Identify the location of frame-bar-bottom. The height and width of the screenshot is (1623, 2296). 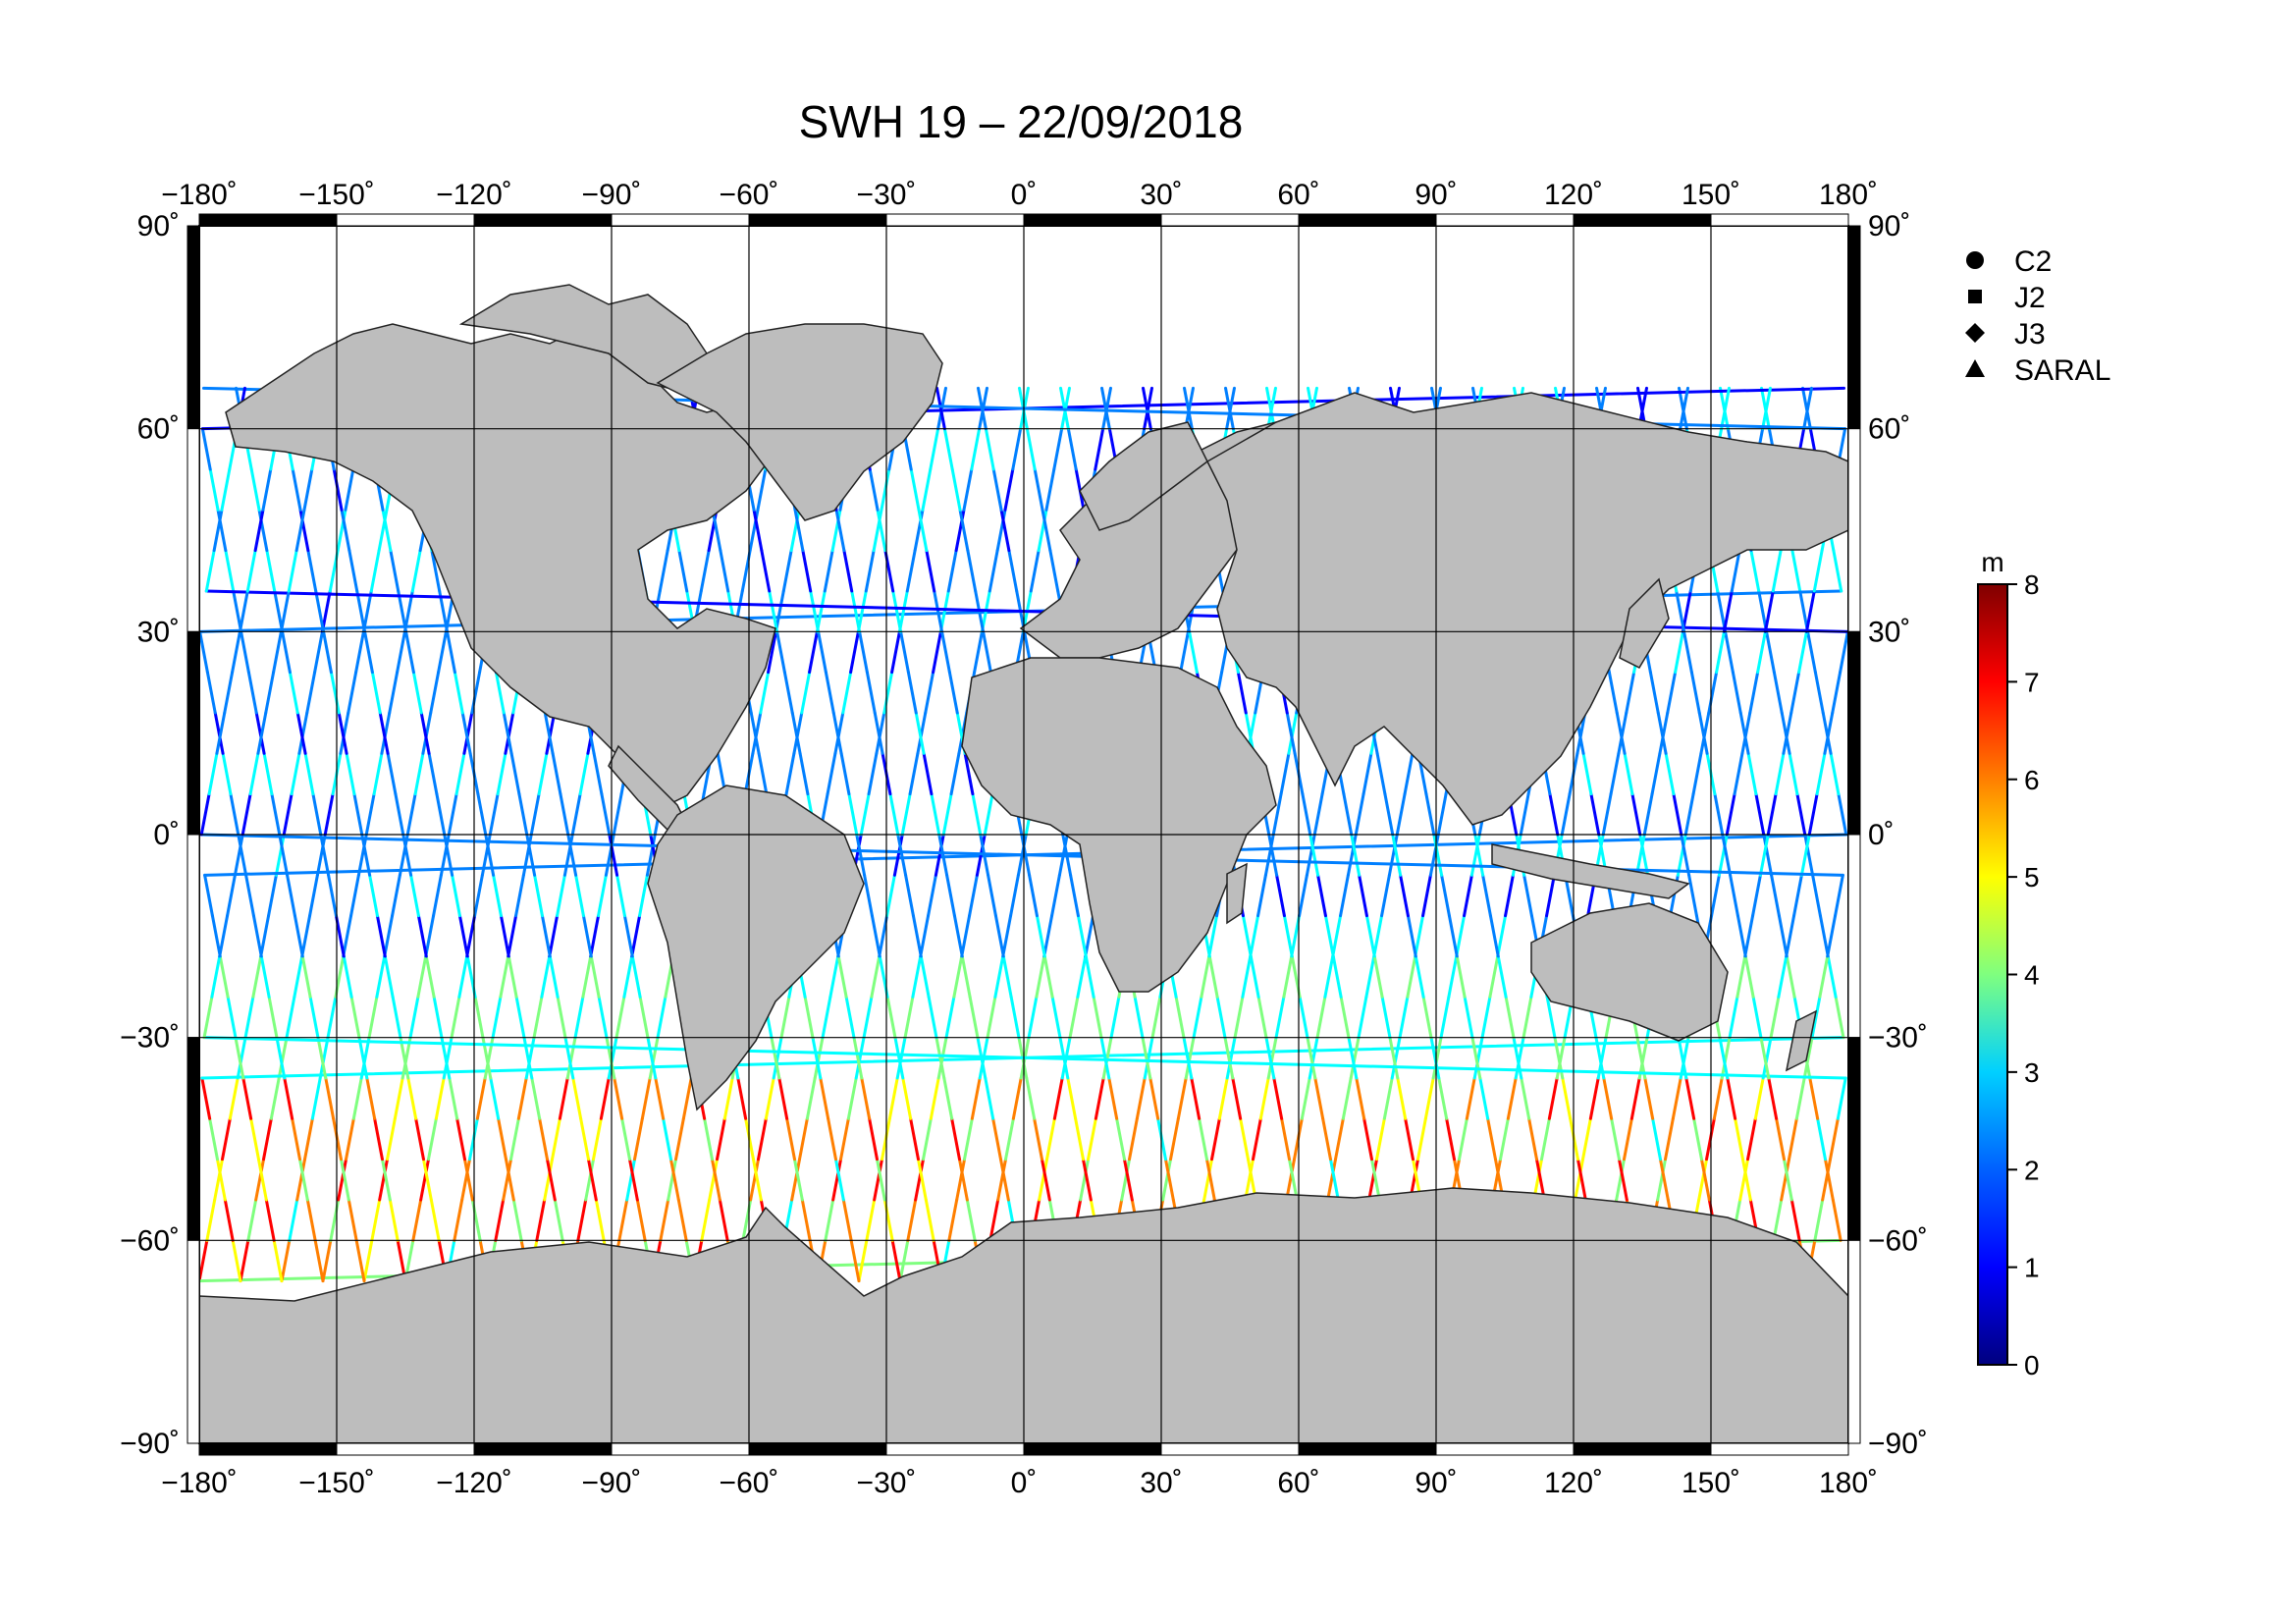
(543, 1449).